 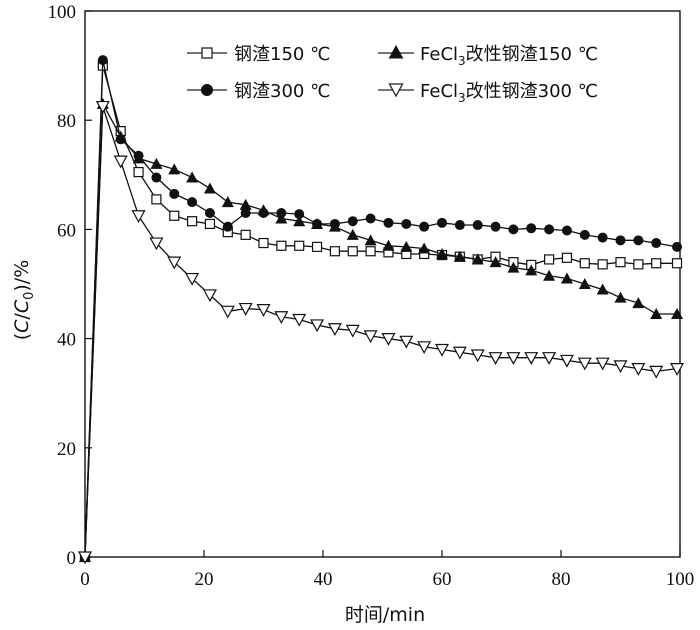 What do you see at coordinates (258, 91) in the screenshot?
I see `legend-item-1: 钢渣300 ℃` at bounding box center [258, 91].